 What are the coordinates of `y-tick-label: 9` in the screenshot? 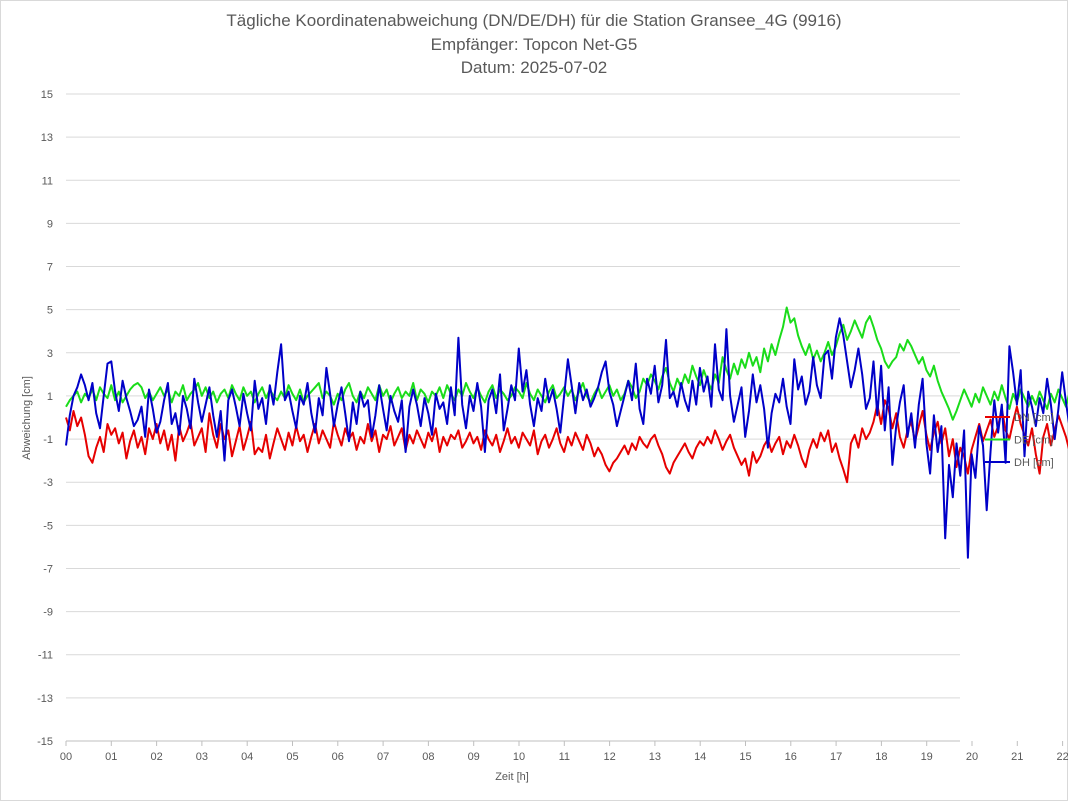 It's located at (50, 224).